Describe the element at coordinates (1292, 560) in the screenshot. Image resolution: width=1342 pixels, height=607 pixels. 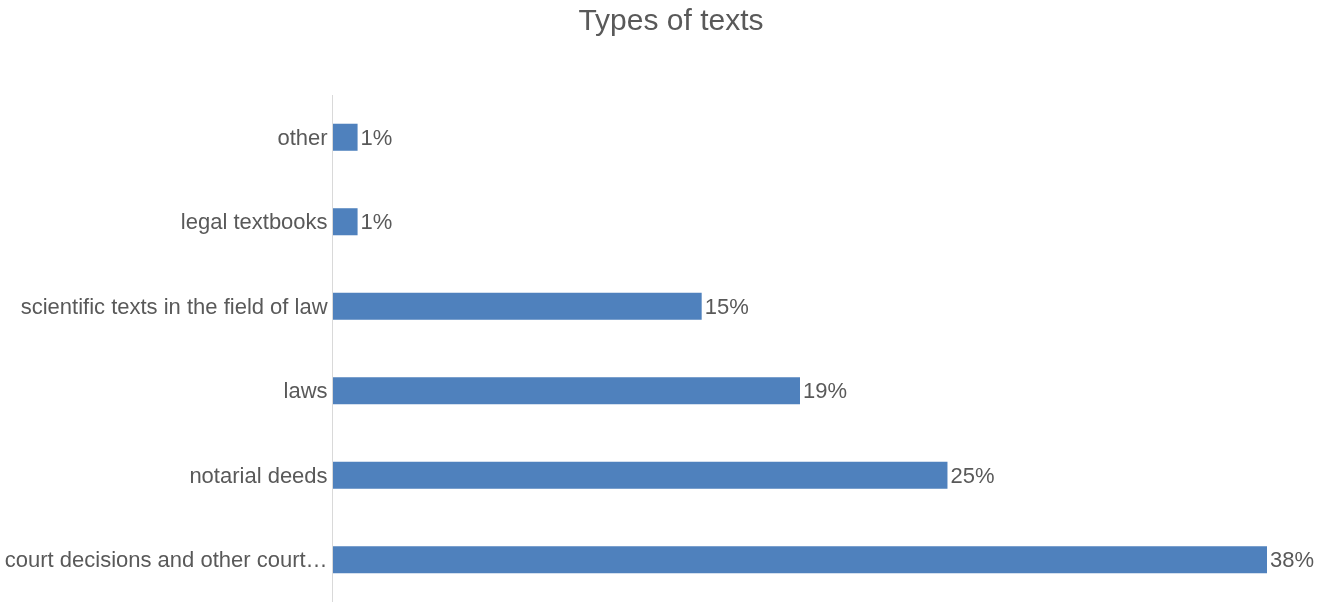
I see `data-label: 38%` at that location.